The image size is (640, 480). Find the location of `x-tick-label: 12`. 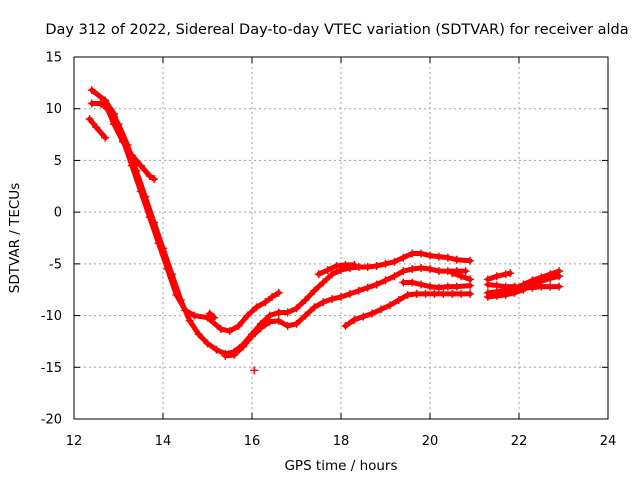

x-tick-label: 12 is located at coordinates (74, 441).